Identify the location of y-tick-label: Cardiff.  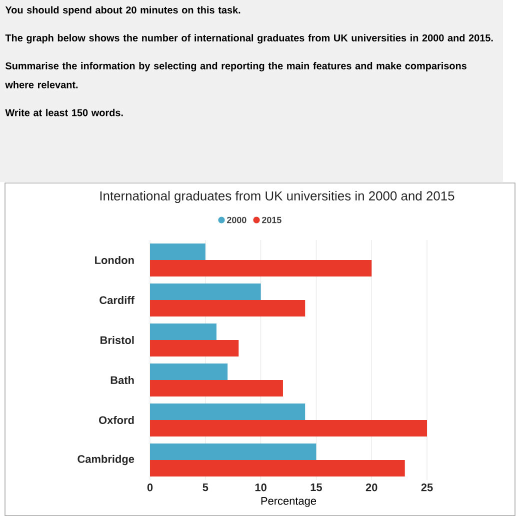
(117, 300).